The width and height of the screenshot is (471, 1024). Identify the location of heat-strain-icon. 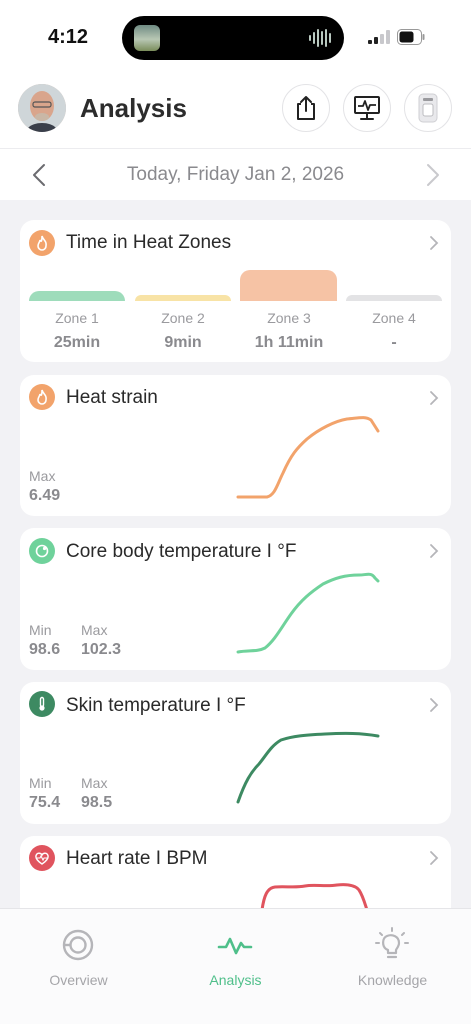
(42, 397).